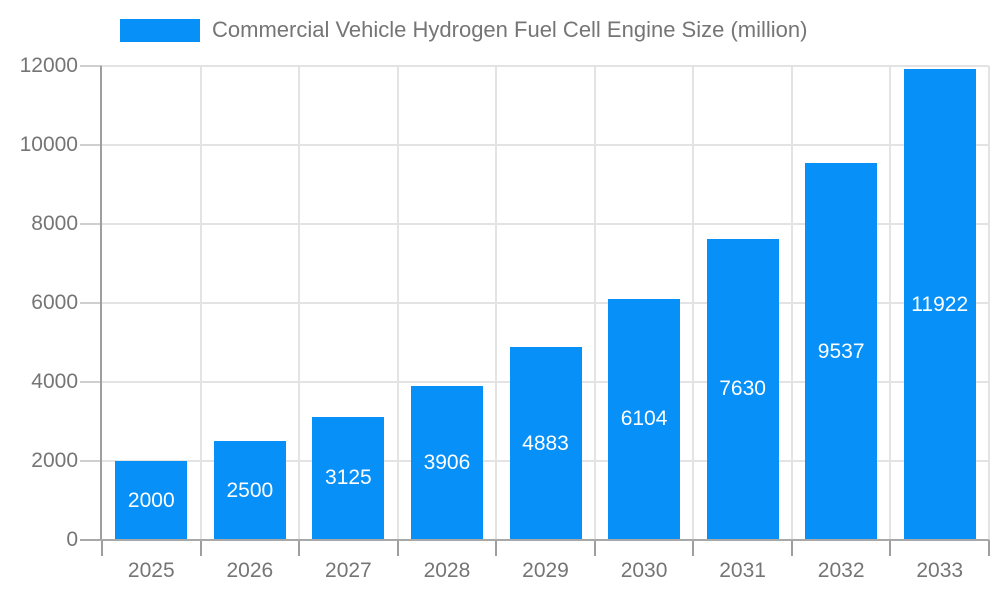  Describe the element at coordinates (545, 570) in the screenshot. I see `x-axis-label: 2029` at that location.